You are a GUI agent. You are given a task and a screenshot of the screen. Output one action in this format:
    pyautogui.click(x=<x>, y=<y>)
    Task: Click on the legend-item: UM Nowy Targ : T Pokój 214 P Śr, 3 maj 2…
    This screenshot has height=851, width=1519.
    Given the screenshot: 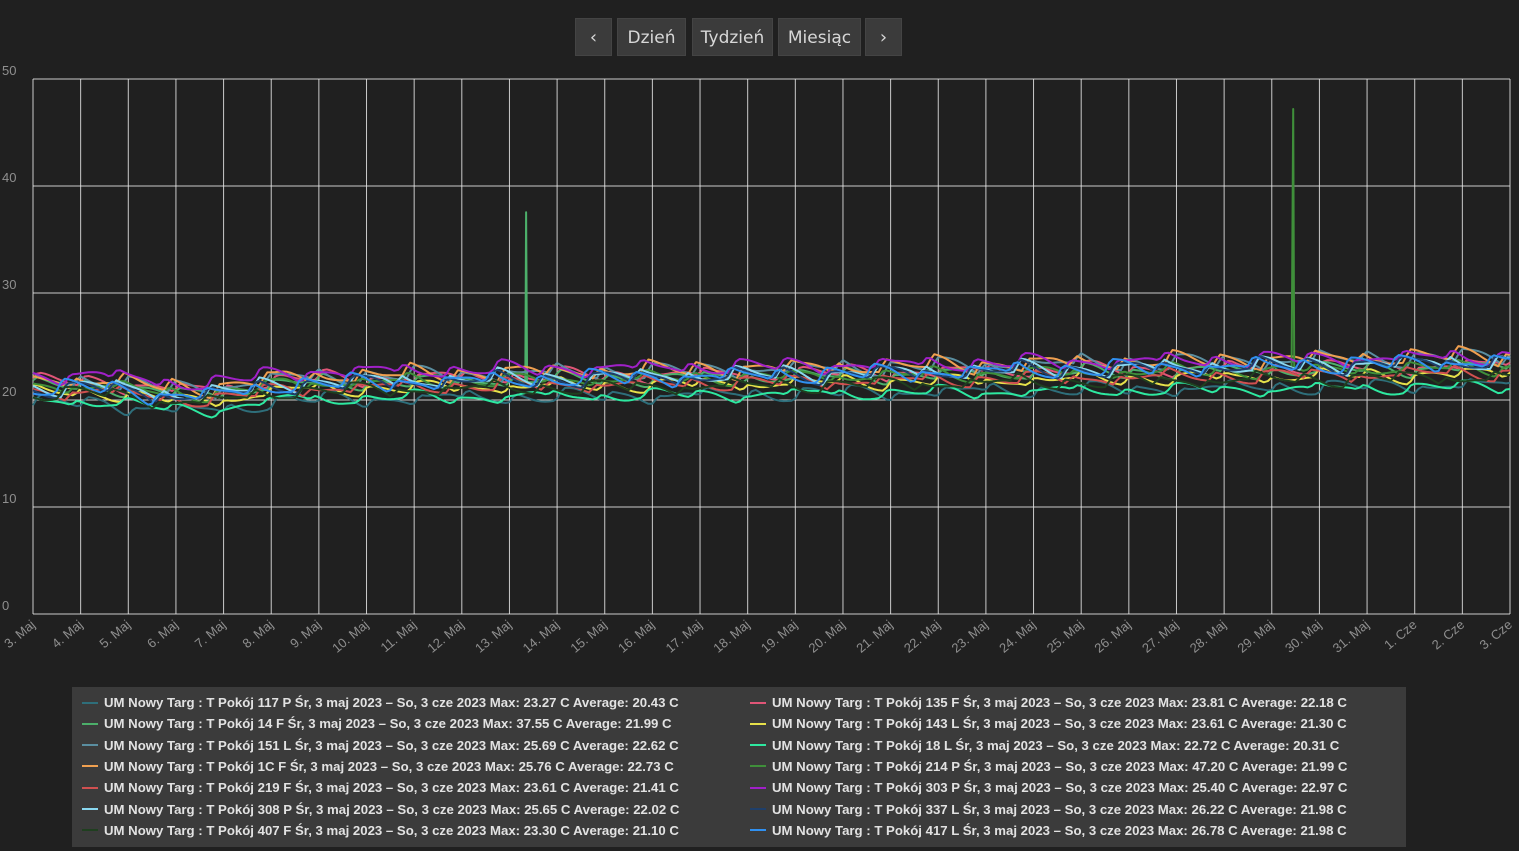 What is the action you would take?
    pyautogui.click(x=1048, y=766)
    